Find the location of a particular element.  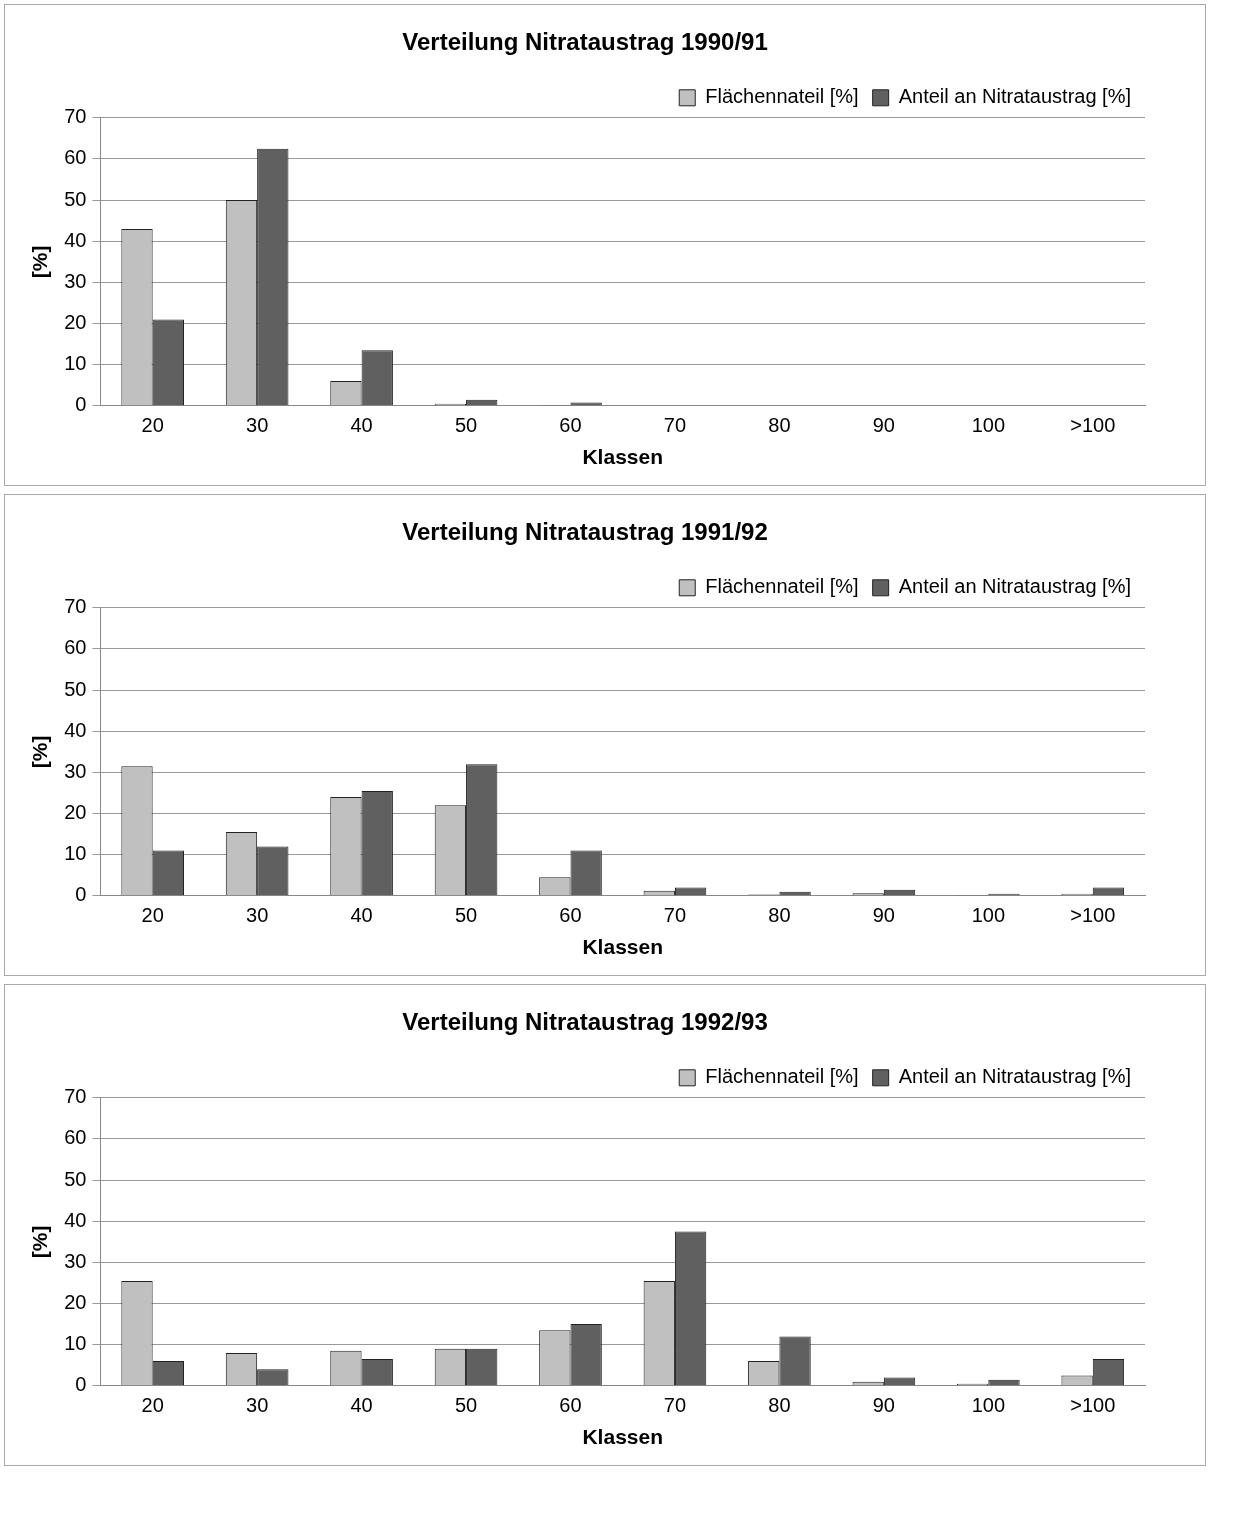

chart-title: Verteilung Nitrataustrag 1990/91 is located at coordinates (585, 42).